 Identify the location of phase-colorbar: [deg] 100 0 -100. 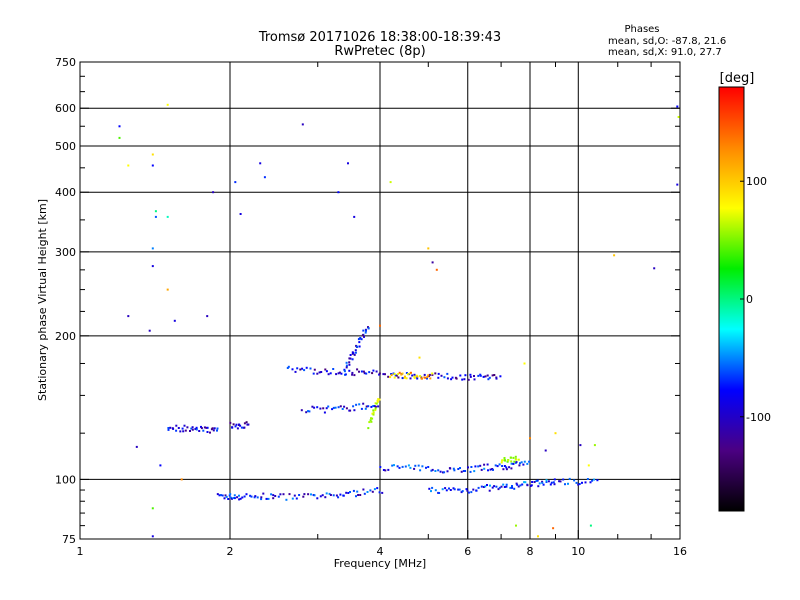
(744, 291).